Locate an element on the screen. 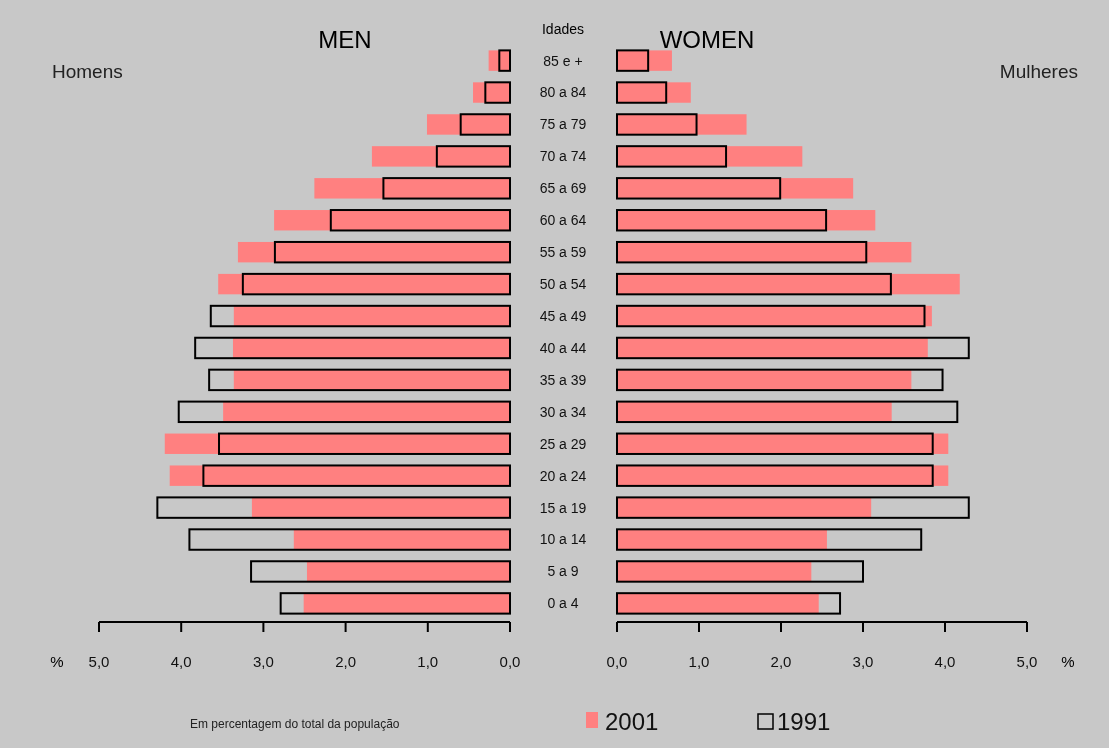  y-tick-label: 70 a 74 is located at coordinates (563, 156).